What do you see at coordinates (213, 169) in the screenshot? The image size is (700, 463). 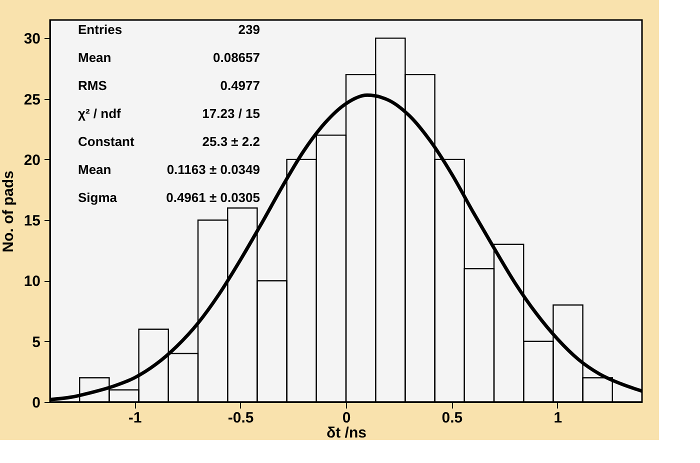 I see `annotation: 0.1163 ± 0.0349` at bounding box center [213, 169].